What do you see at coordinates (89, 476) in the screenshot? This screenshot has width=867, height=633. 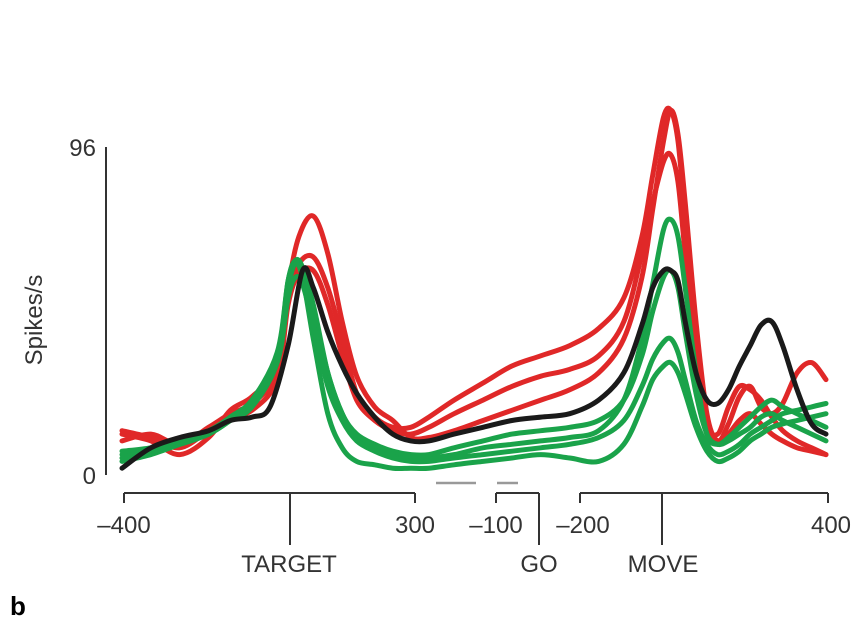 I see `y-tick-label-zero: 0` at bounding box center [89, 476].